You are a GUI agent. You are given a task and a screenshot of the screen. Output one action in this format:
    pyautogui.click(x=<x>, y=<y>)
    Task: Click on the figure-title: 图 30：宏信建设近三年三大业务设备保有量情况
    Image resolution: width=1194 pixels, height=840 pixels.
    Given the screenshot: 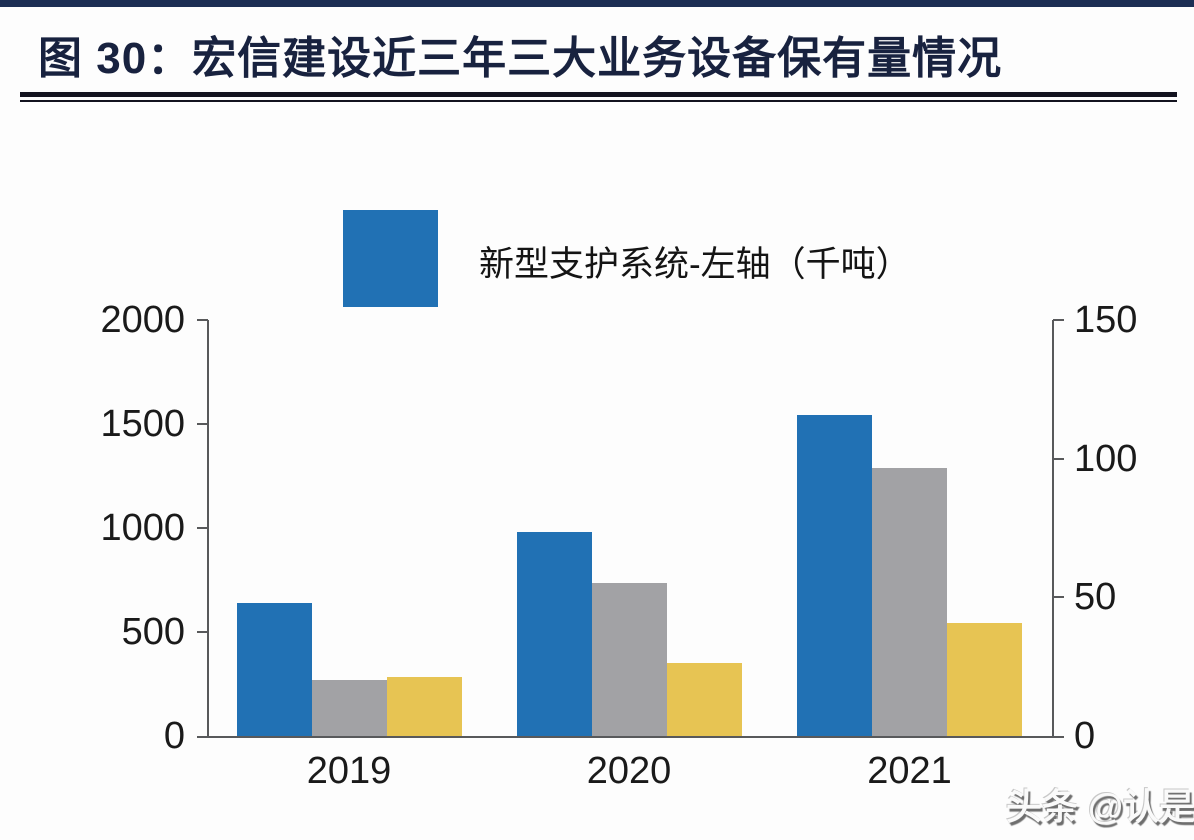 What is the action you would take?
    pyautogui.click(x=520, y=58)
    